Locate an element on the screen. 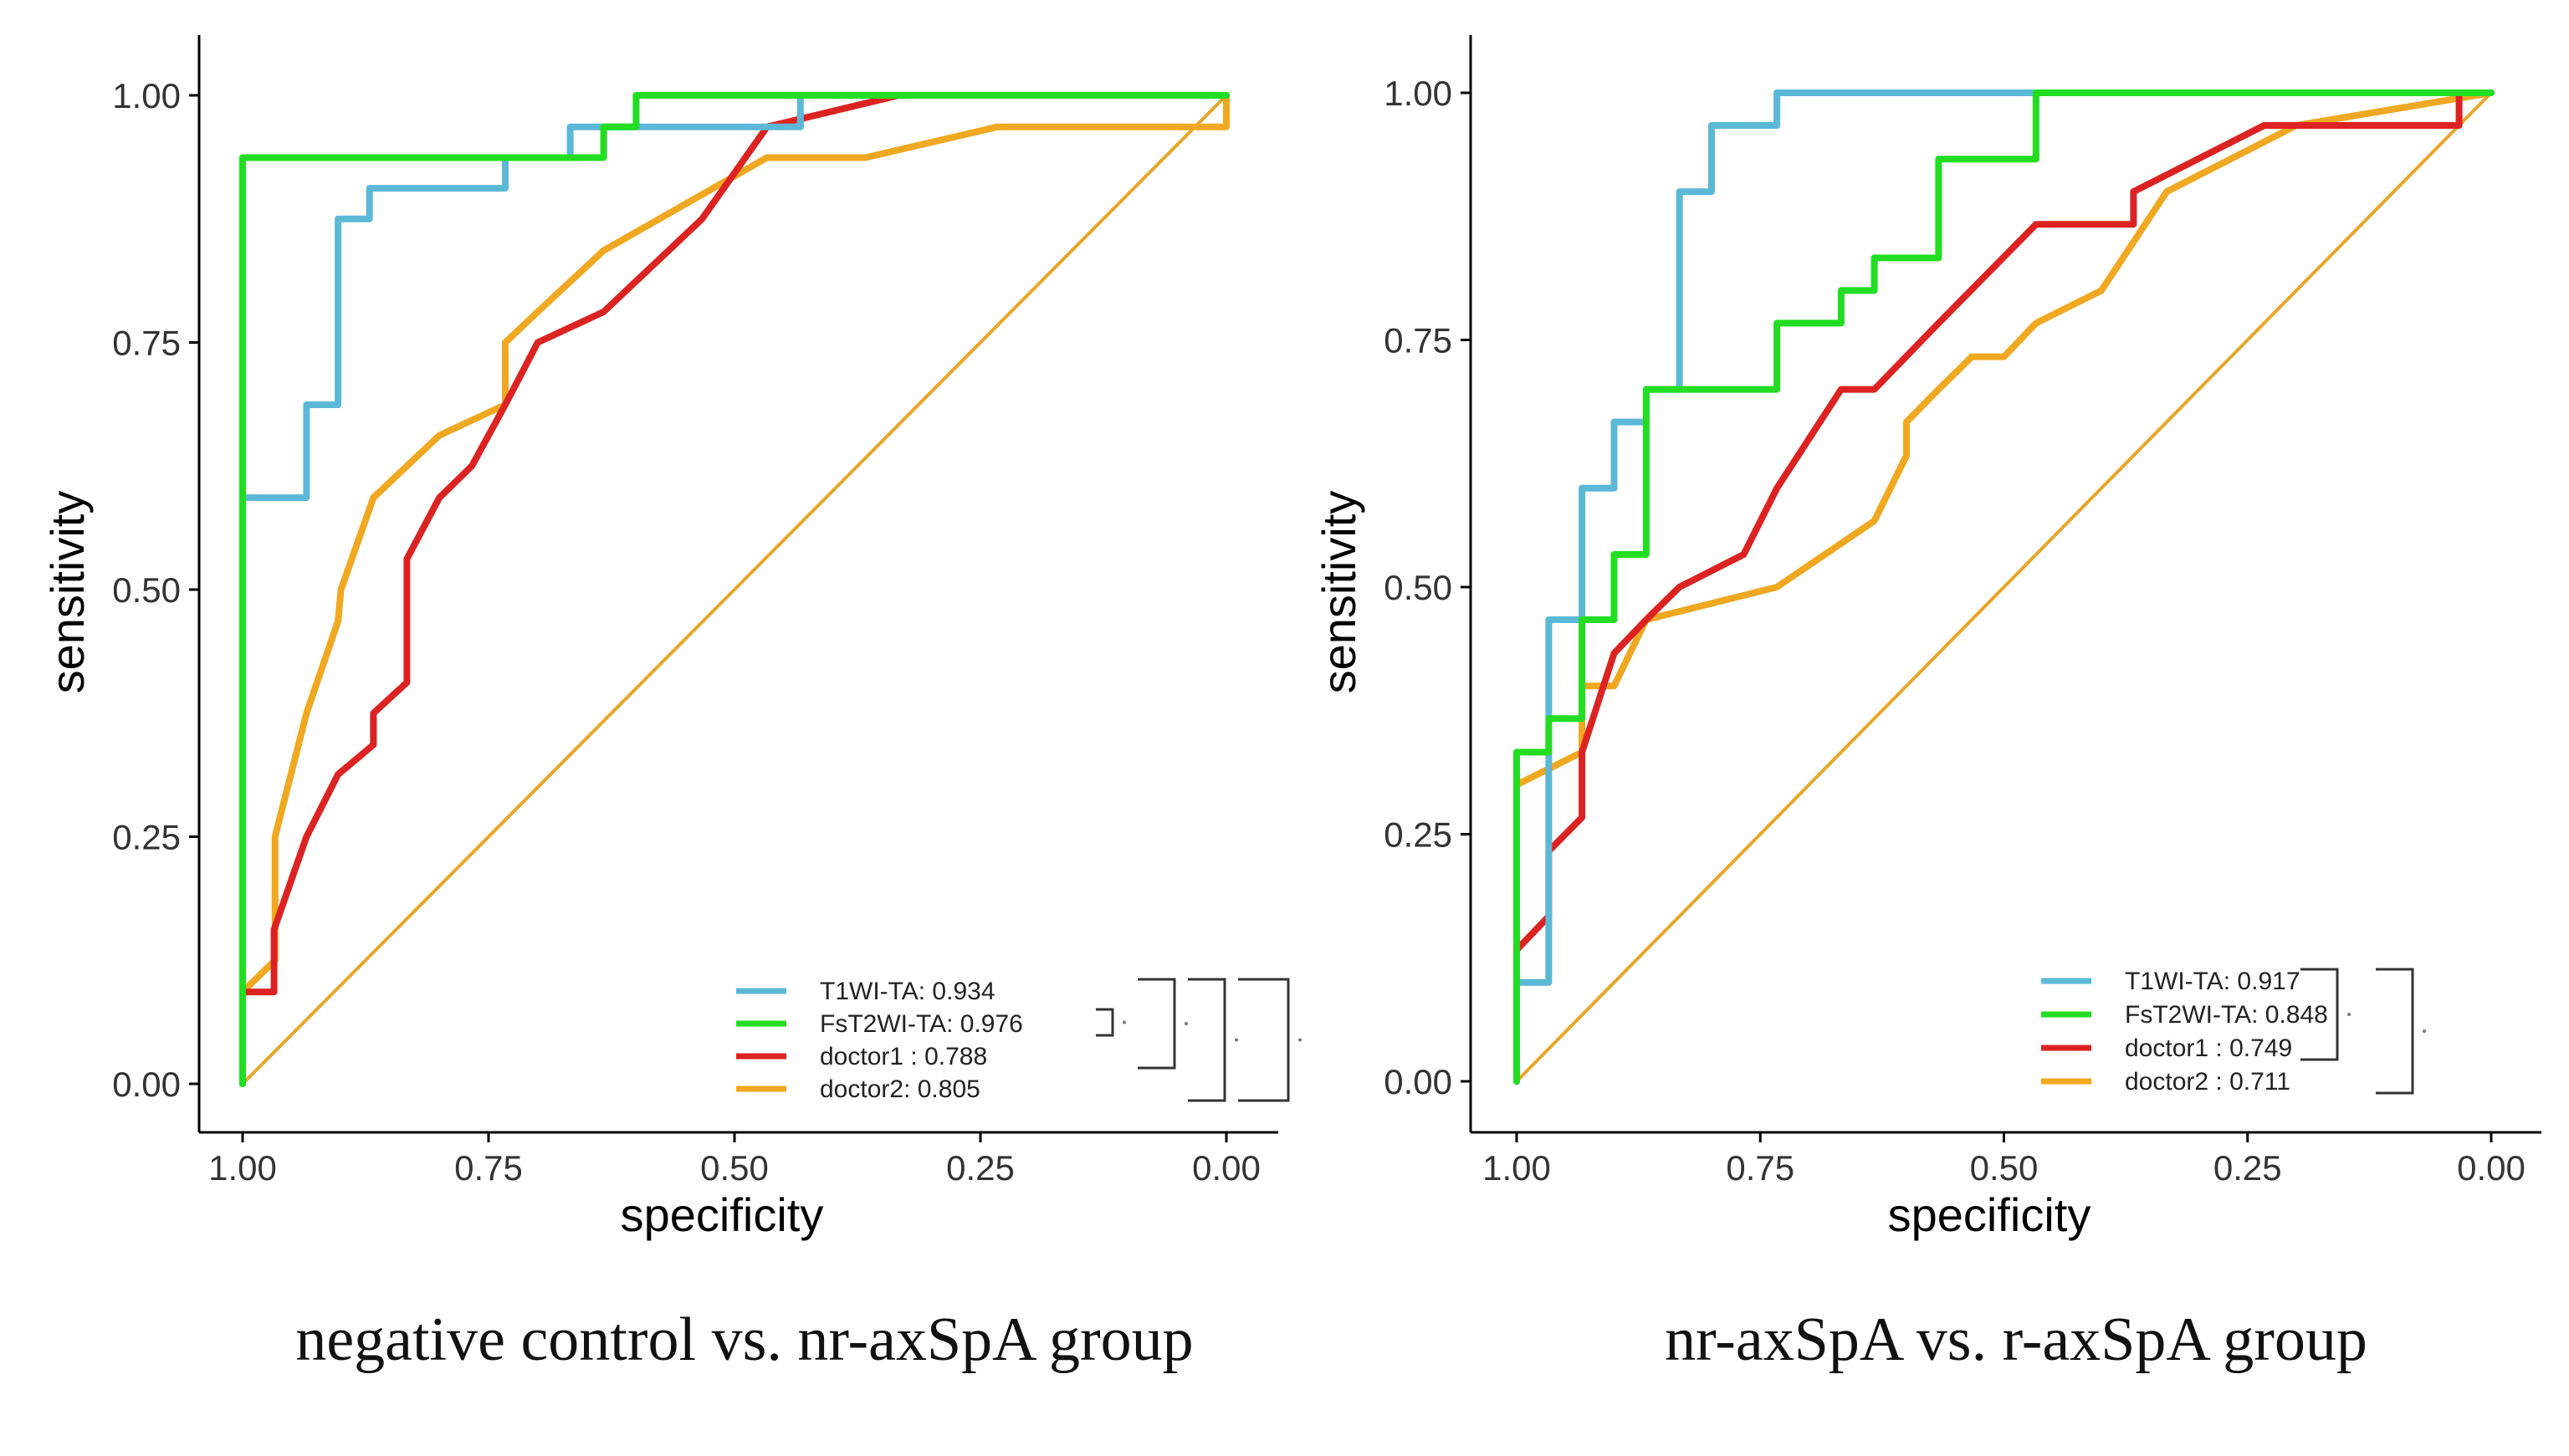 Image resolution: width=2569 pixels, height=1456 pixels. p1-y-tick-label: 0.00 is located at coordinates (146, 1084).